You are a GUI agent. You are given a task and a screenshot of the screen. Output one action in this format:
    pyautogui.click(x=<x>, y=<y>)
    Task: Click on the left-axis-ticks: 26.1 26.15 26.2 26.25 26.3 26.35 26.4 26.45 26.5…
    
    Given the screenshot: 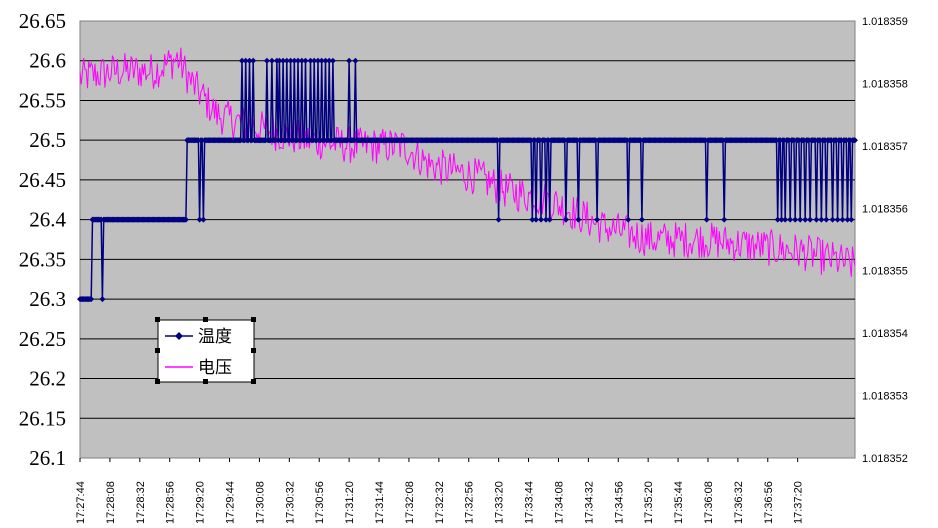 What is the action you would take?
    pyautogui.click(x=43, y=239)
    